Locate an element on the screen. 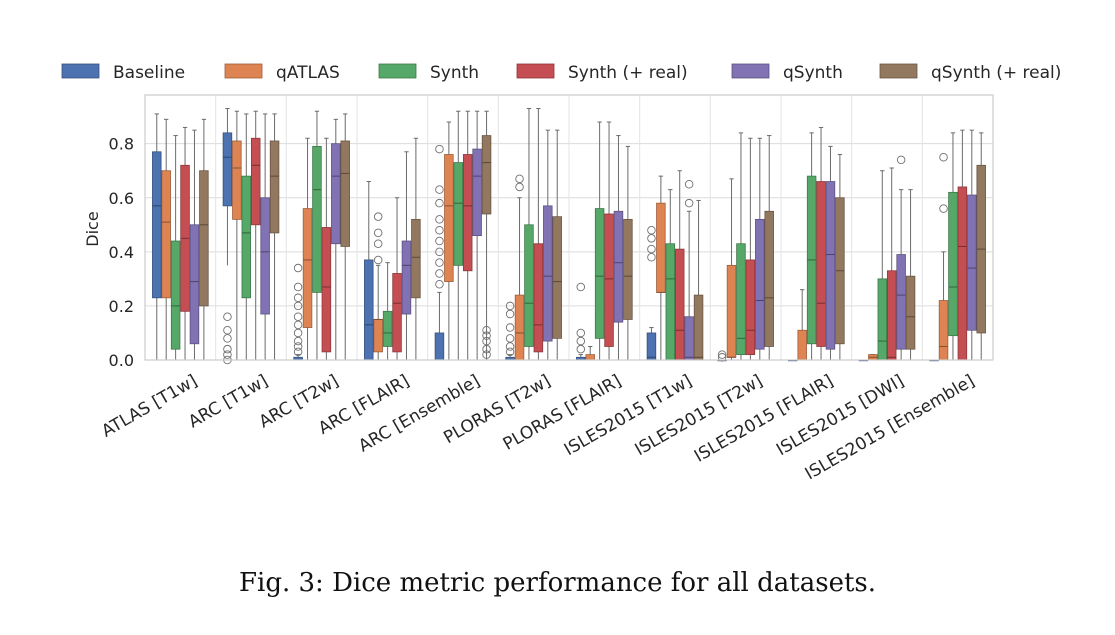  legend-label: Synth is located at coordinates (454, 73).